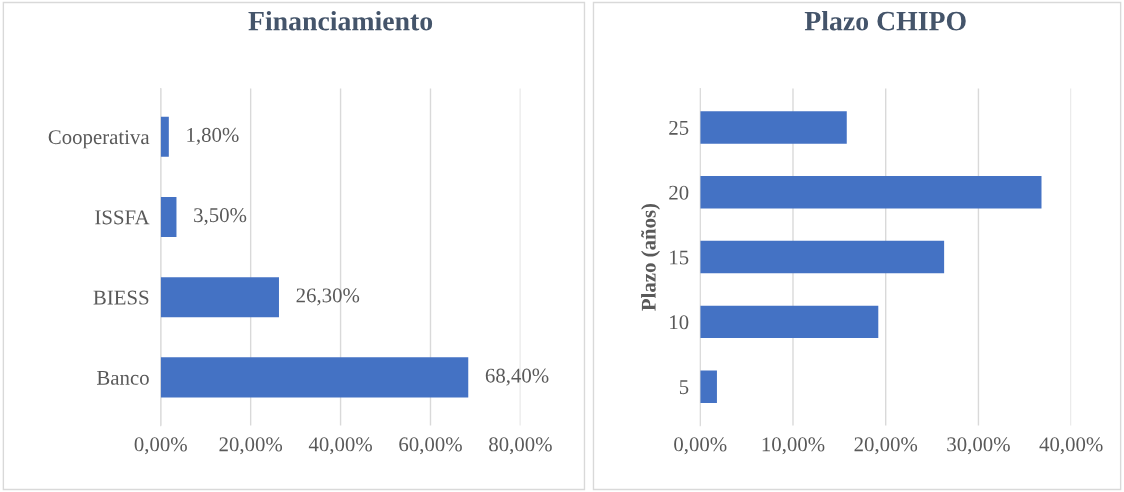 Image resolution: width=1124 pixels, height=492 pixels. Describe the element at coordinates (430, 446) in the screenshot. I see `x-tick-label: 60,00%` at that location.